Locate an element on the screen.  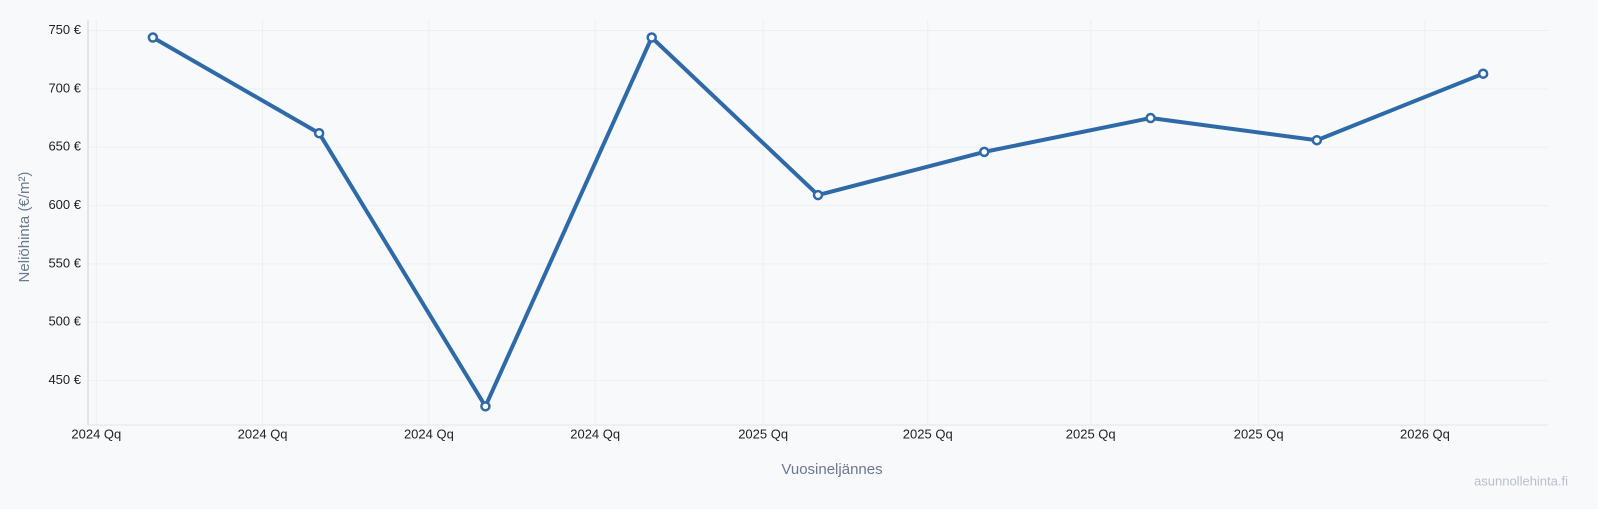
y-tick-label: 600 € is located at coordinates (64, 204).